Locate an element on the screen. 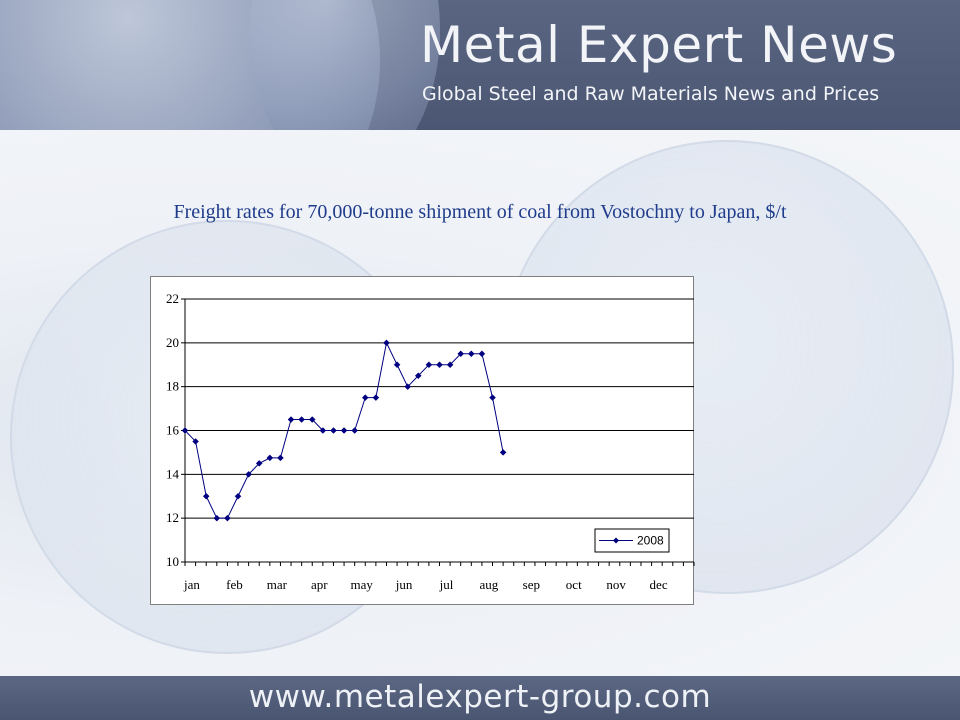  y-tick-label: 22 is located at coordinates (172, 298).